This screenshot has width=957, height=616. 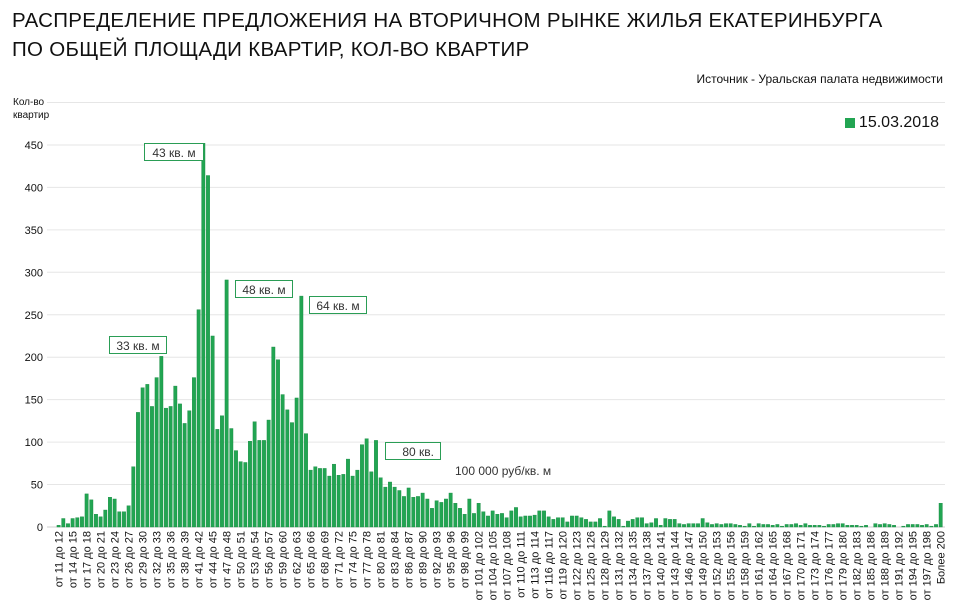 I want to click on y-tick-label: 200, so click(x=34, y=358).